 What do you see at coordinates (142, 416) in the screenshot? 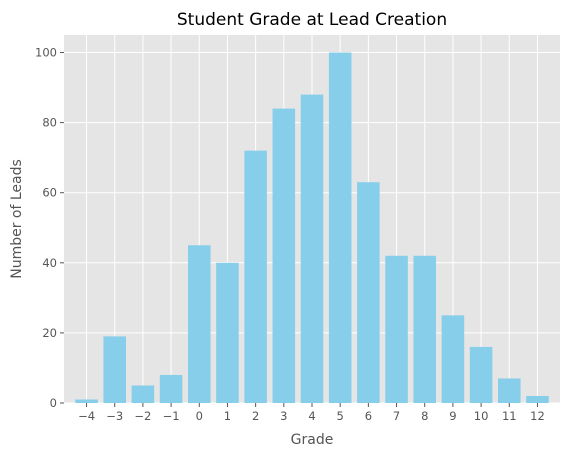
I see `x-tick-label: −2` at bounding box center [142, 416].